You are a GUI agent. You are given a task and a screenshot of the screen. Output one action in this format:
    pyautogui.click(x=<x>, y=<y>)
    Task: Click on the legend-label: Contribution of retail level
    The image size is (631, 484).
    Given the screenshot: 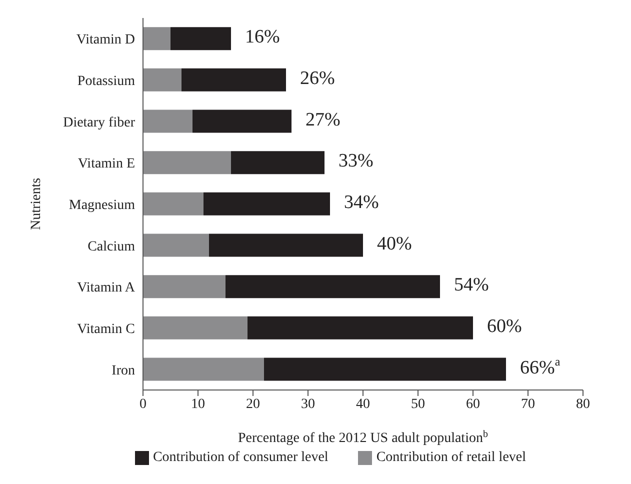 What is the action you would take?
    pyautogui.click(x=451, y=457)
    